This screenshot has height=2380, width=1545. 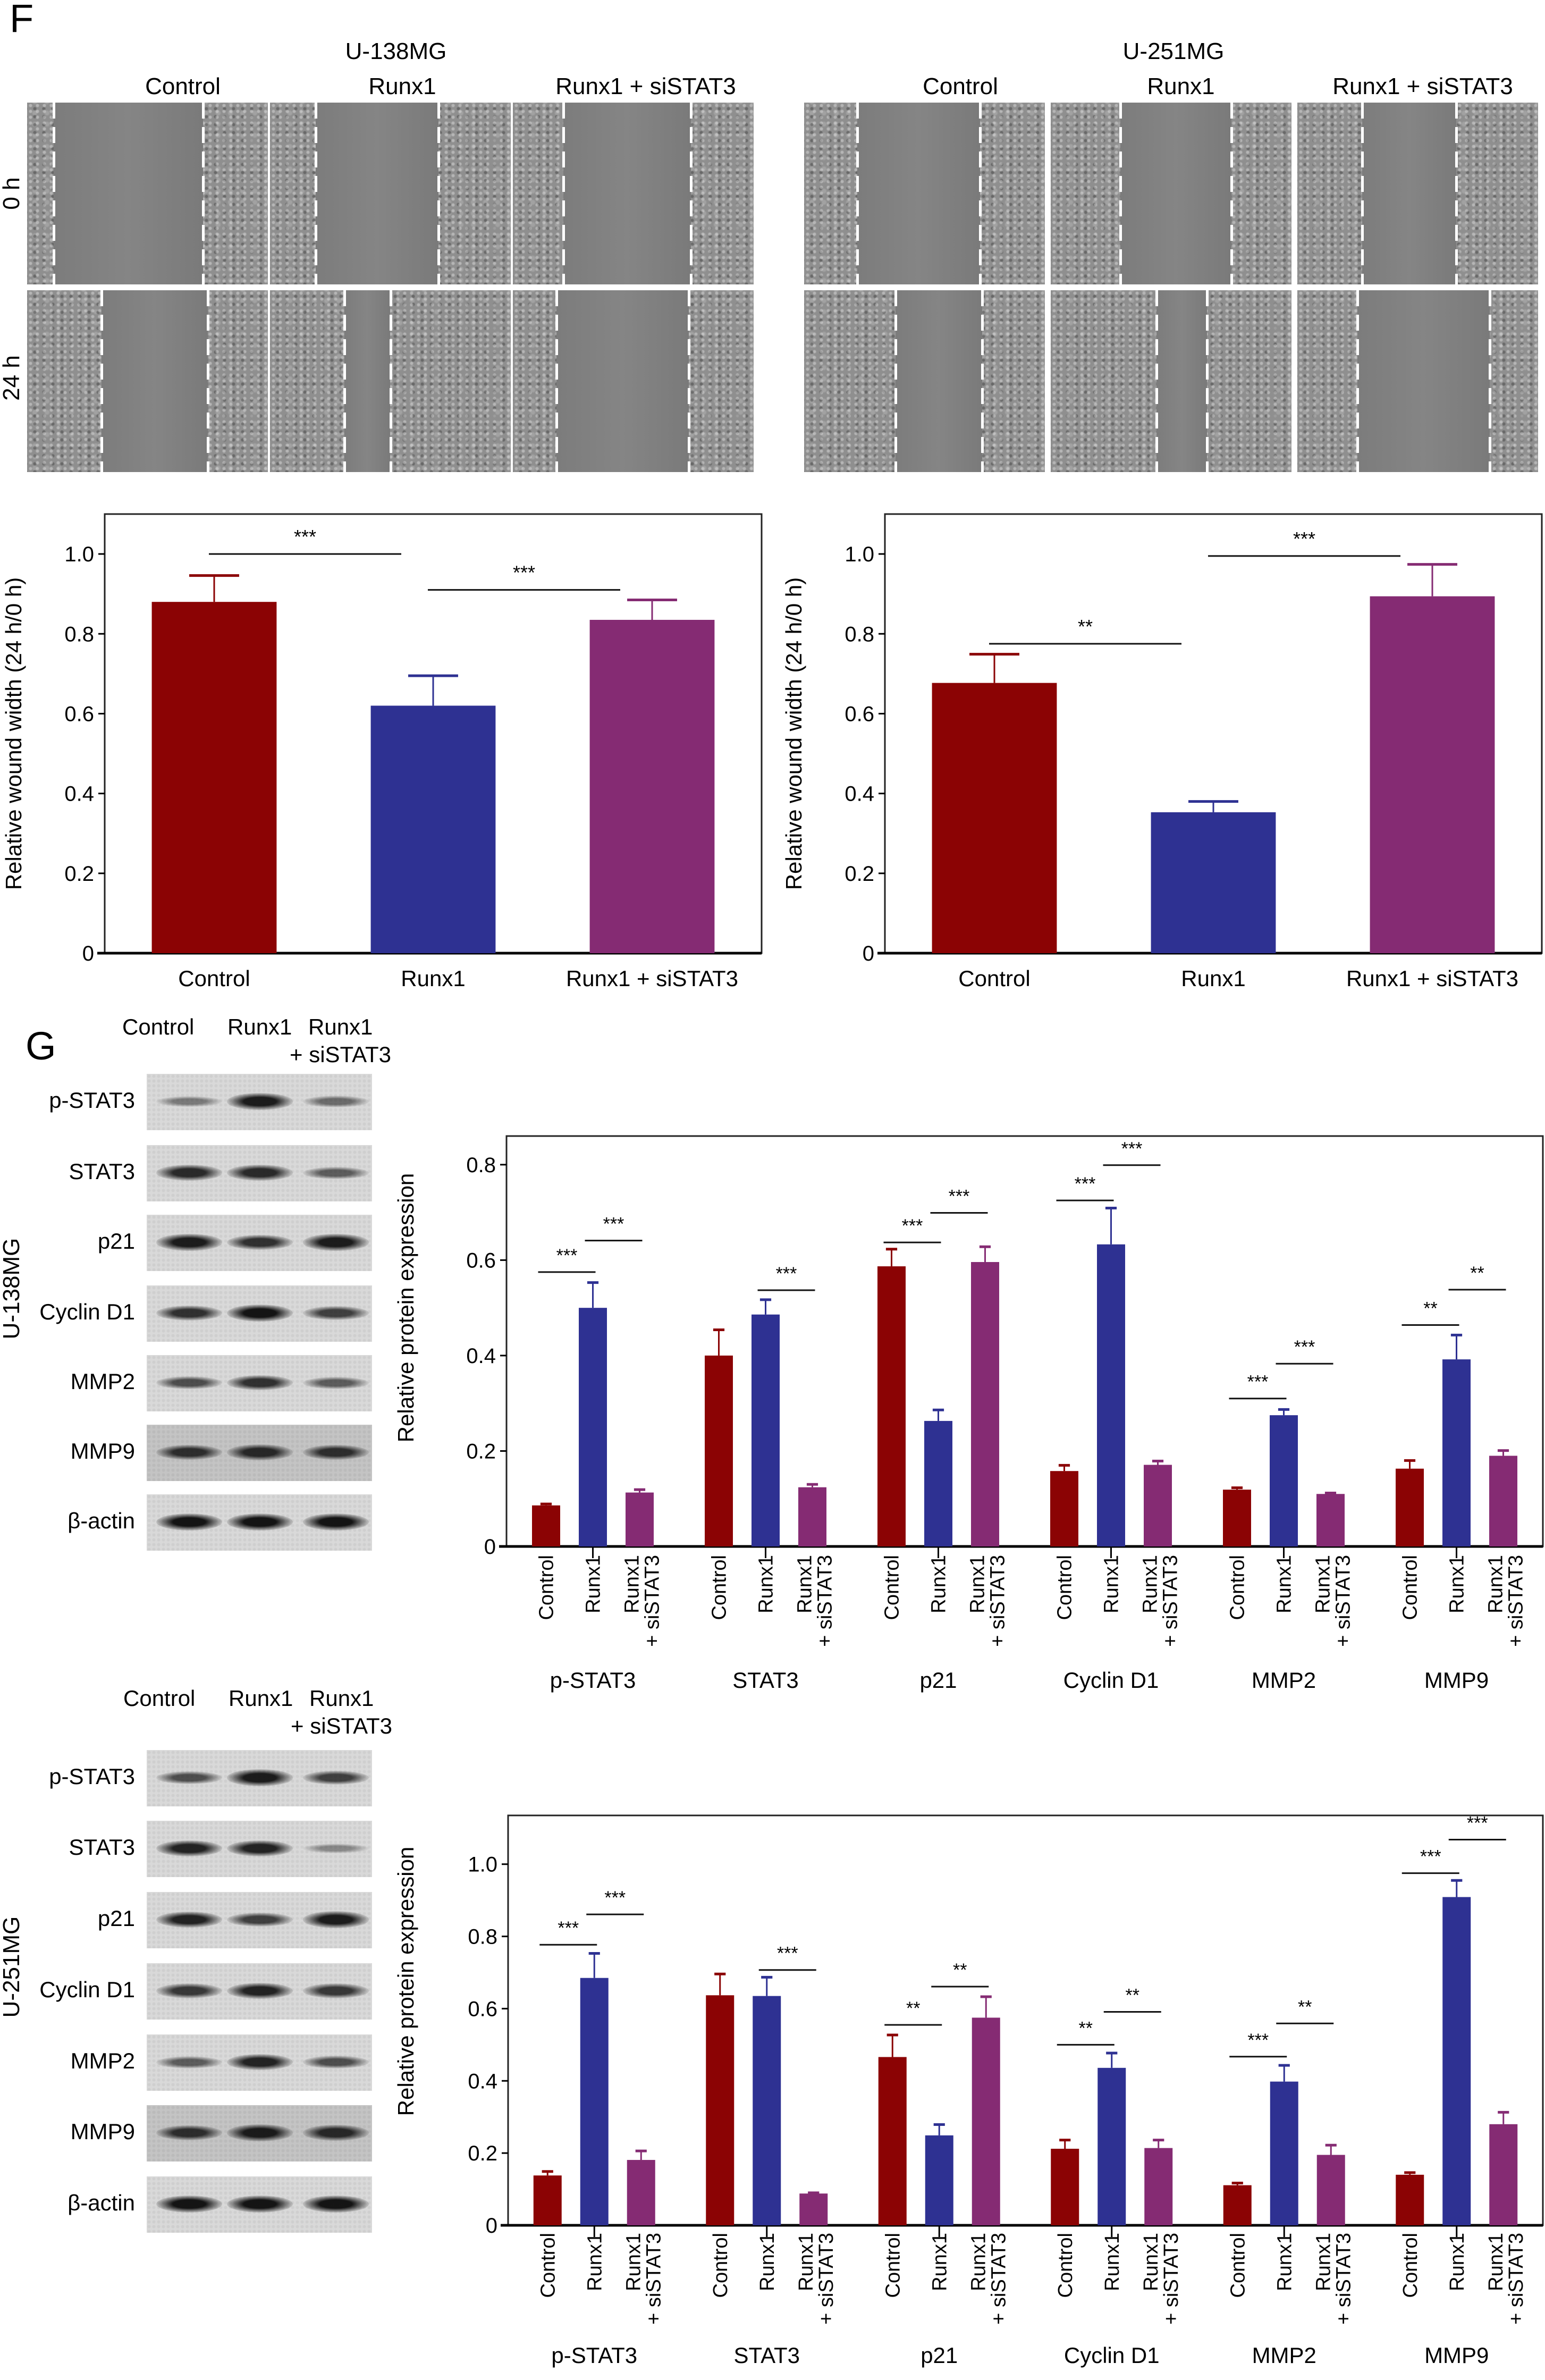 What do you see at coordinates (158, 1026) in the screenshot?
I see `blot-header-control: Control` at bounding box center [158, 1026].